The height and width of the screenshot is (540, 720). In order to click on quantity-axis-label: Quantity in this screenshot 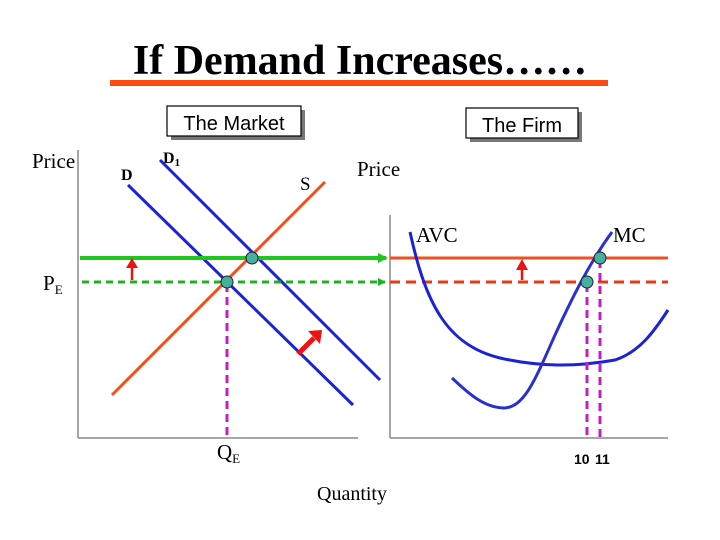, I will do `click(352, 494)`.